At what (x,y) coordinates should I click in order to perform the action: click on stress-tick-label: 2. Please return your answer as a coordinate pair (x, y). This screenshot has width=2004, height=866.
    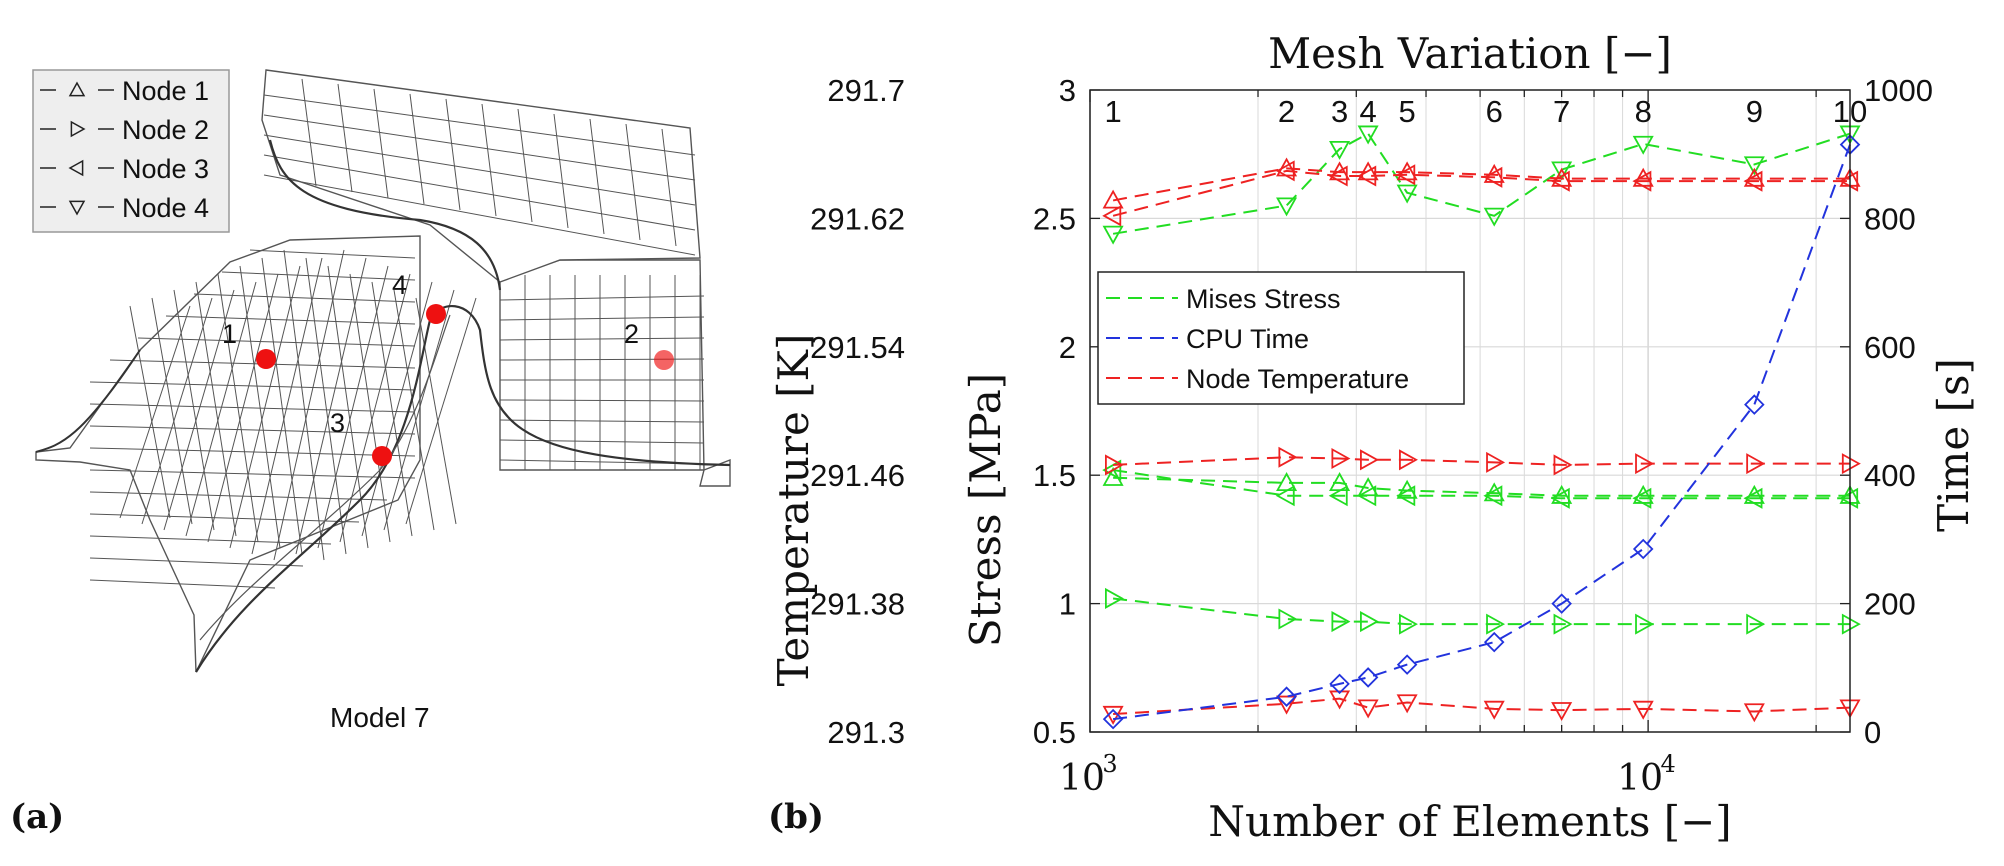
    Looking at the image, I should click on (1067, 347).